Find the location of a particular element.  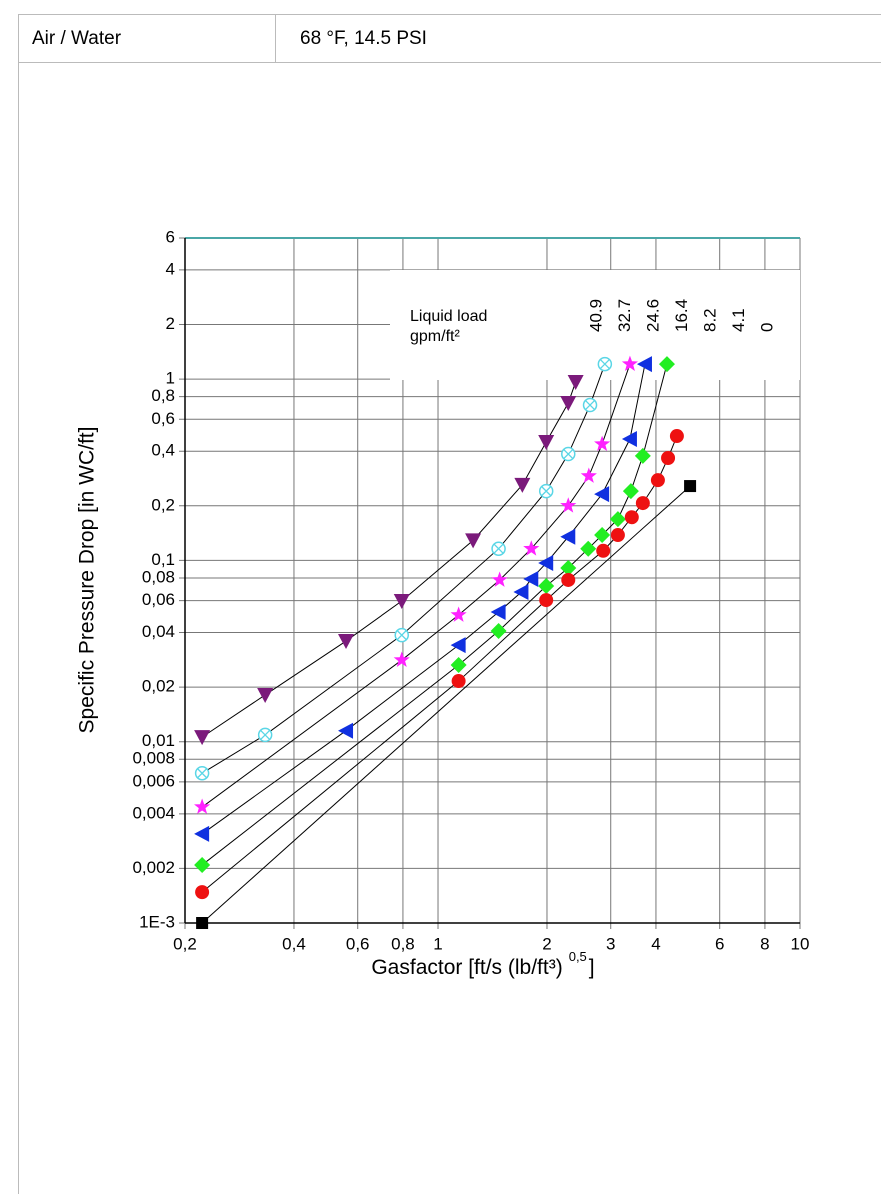

y-tick-label: 1E-3 is located at coordinates (157, 921).